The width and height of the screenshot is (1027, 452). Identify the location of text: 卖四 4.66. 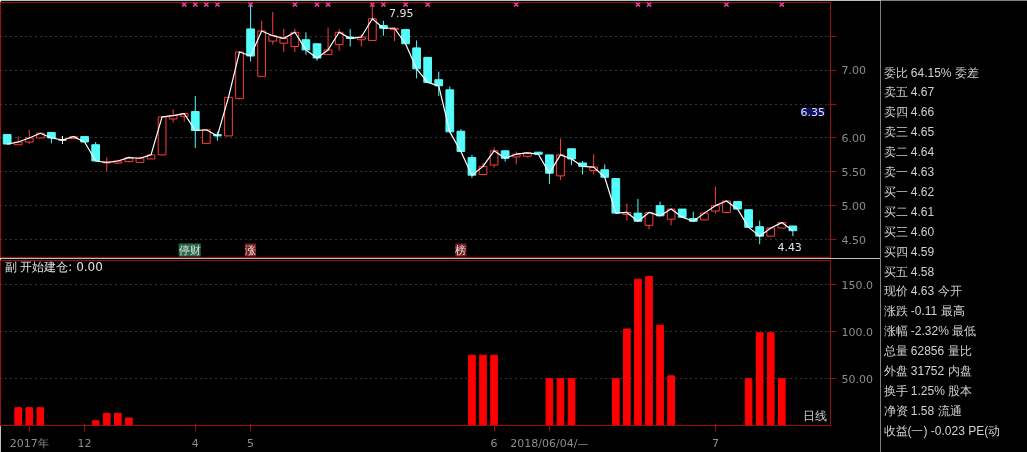
(909, 112).